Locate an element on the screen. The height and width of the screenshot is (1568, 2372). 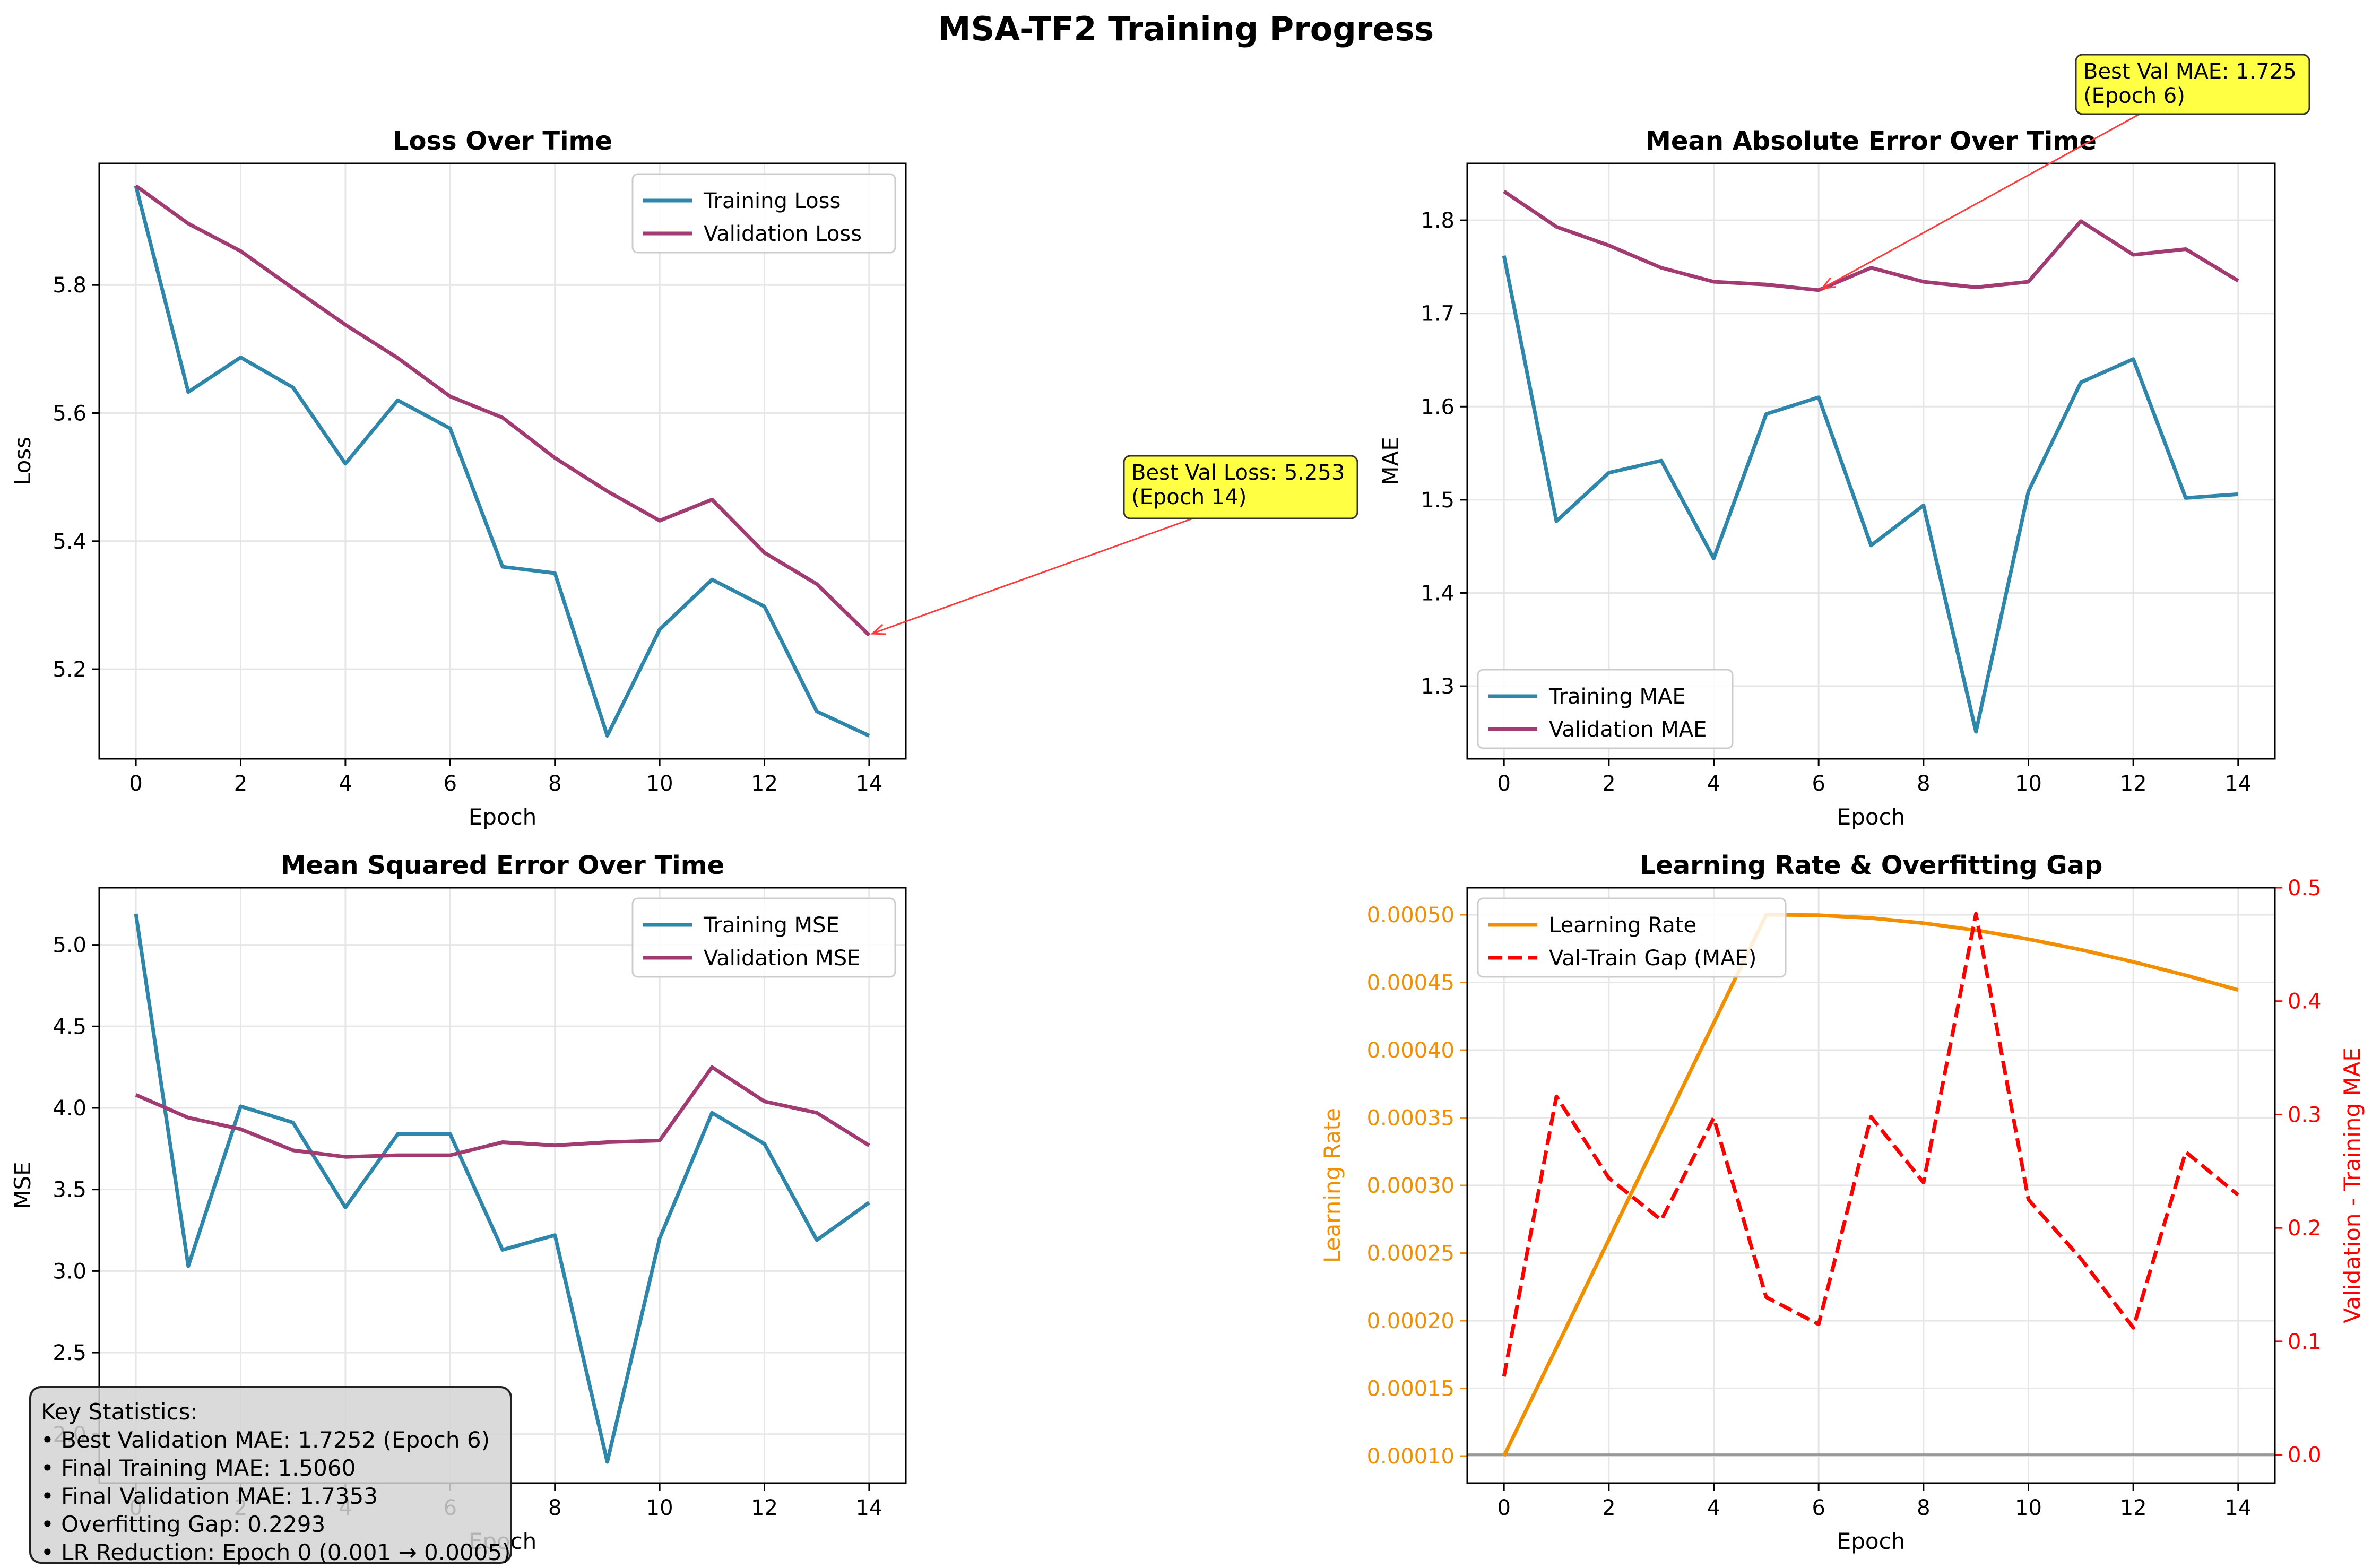
y-right-tick-label: 0.0 is located at coordinates (2305, 1455).